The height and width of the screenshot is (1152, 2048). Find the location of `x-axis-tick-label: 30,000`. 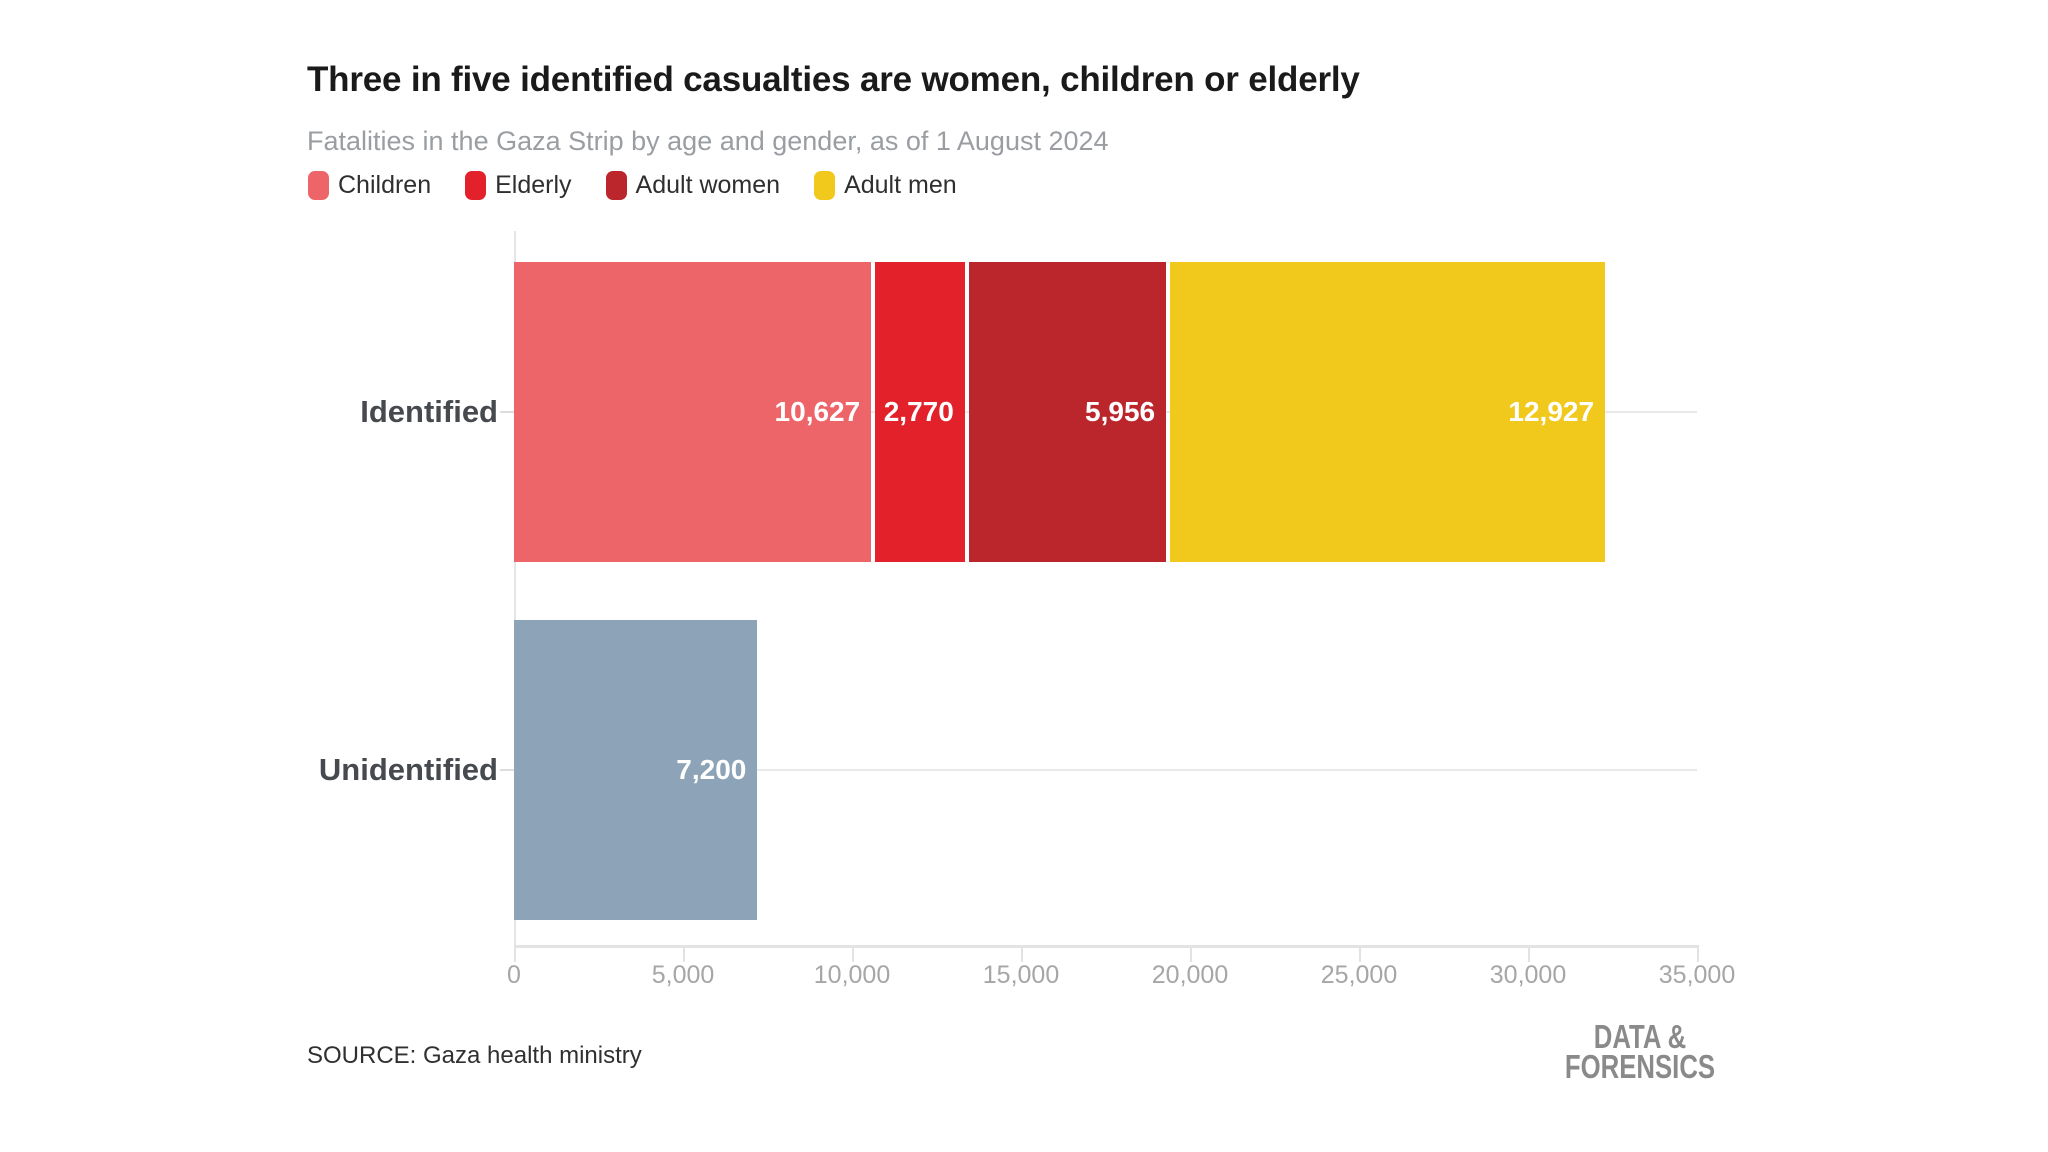

x-axis-tick-label: 30,000 is located at coordinates (1528, 975).